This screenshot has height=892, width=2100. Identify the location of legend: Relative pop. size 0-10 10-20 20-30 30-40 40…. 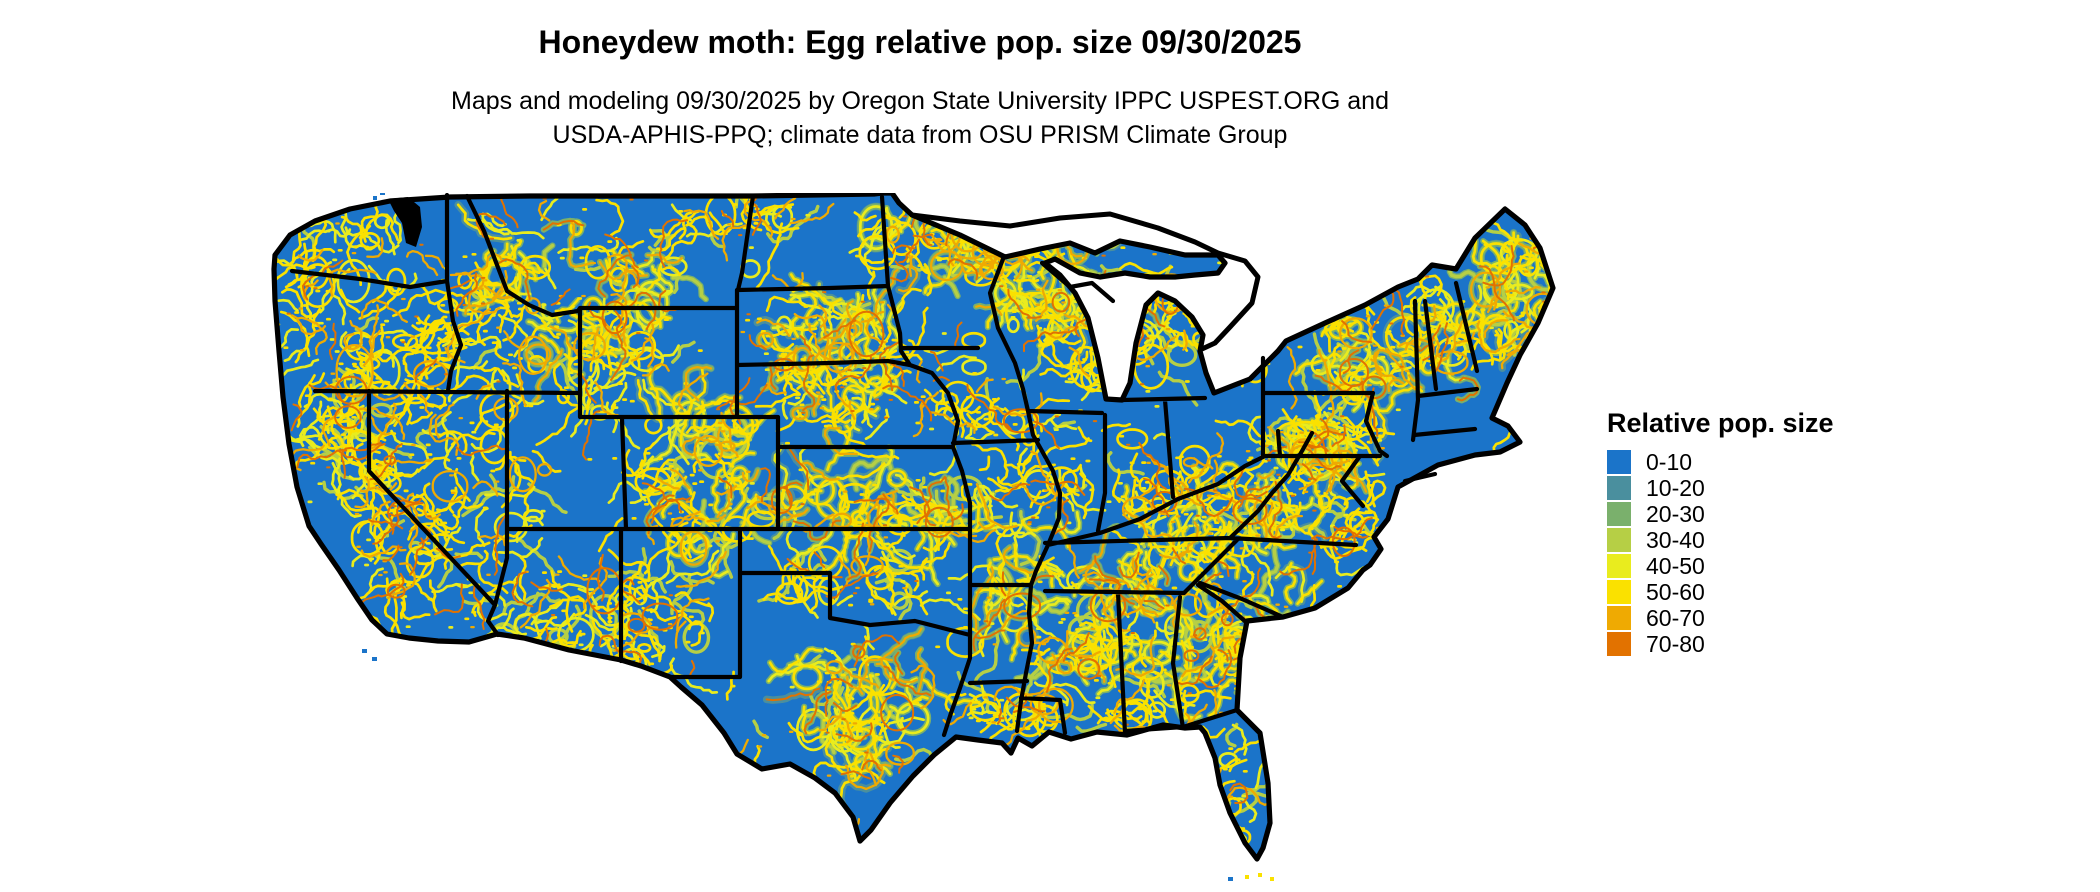
(1720, 532).